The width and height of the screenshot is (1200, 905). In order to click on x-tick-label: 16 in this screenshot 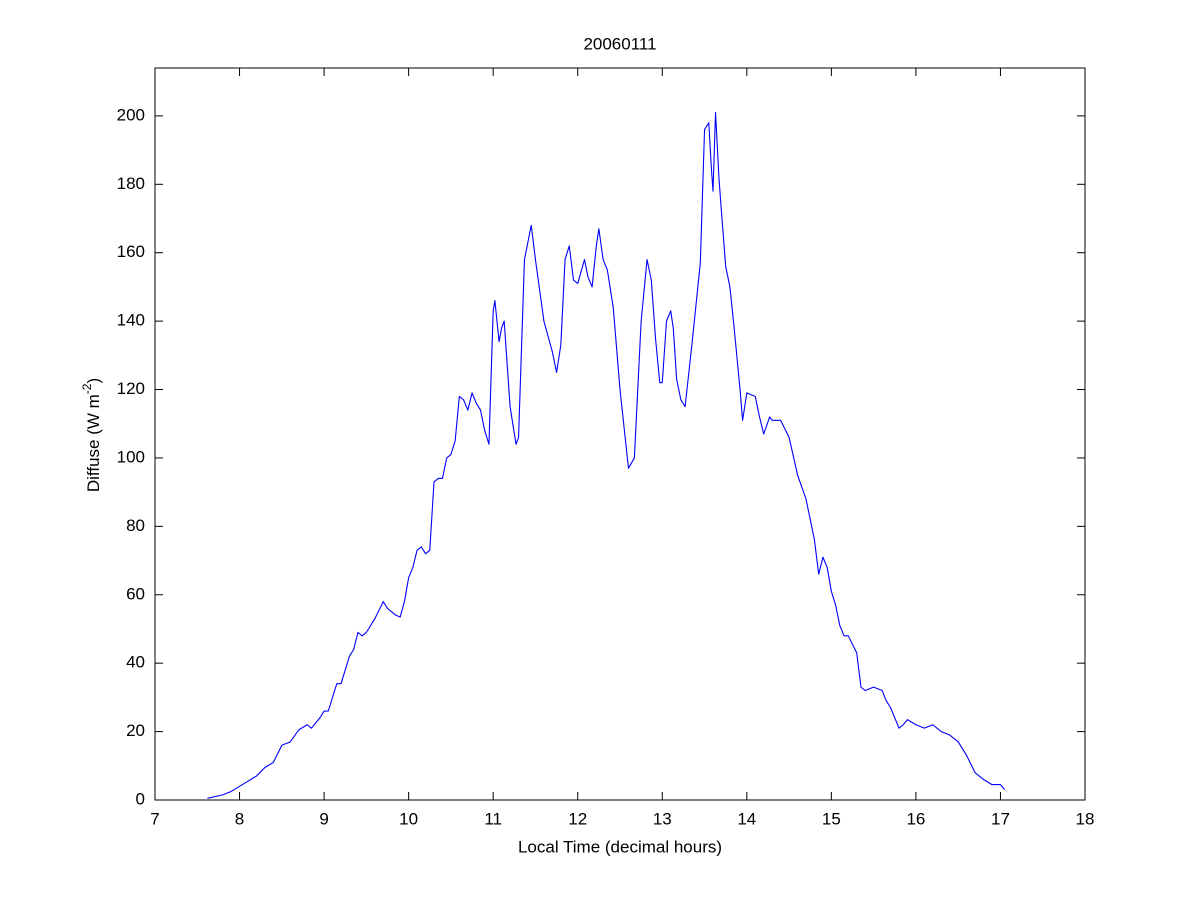, I will do `click(915, 818)`.